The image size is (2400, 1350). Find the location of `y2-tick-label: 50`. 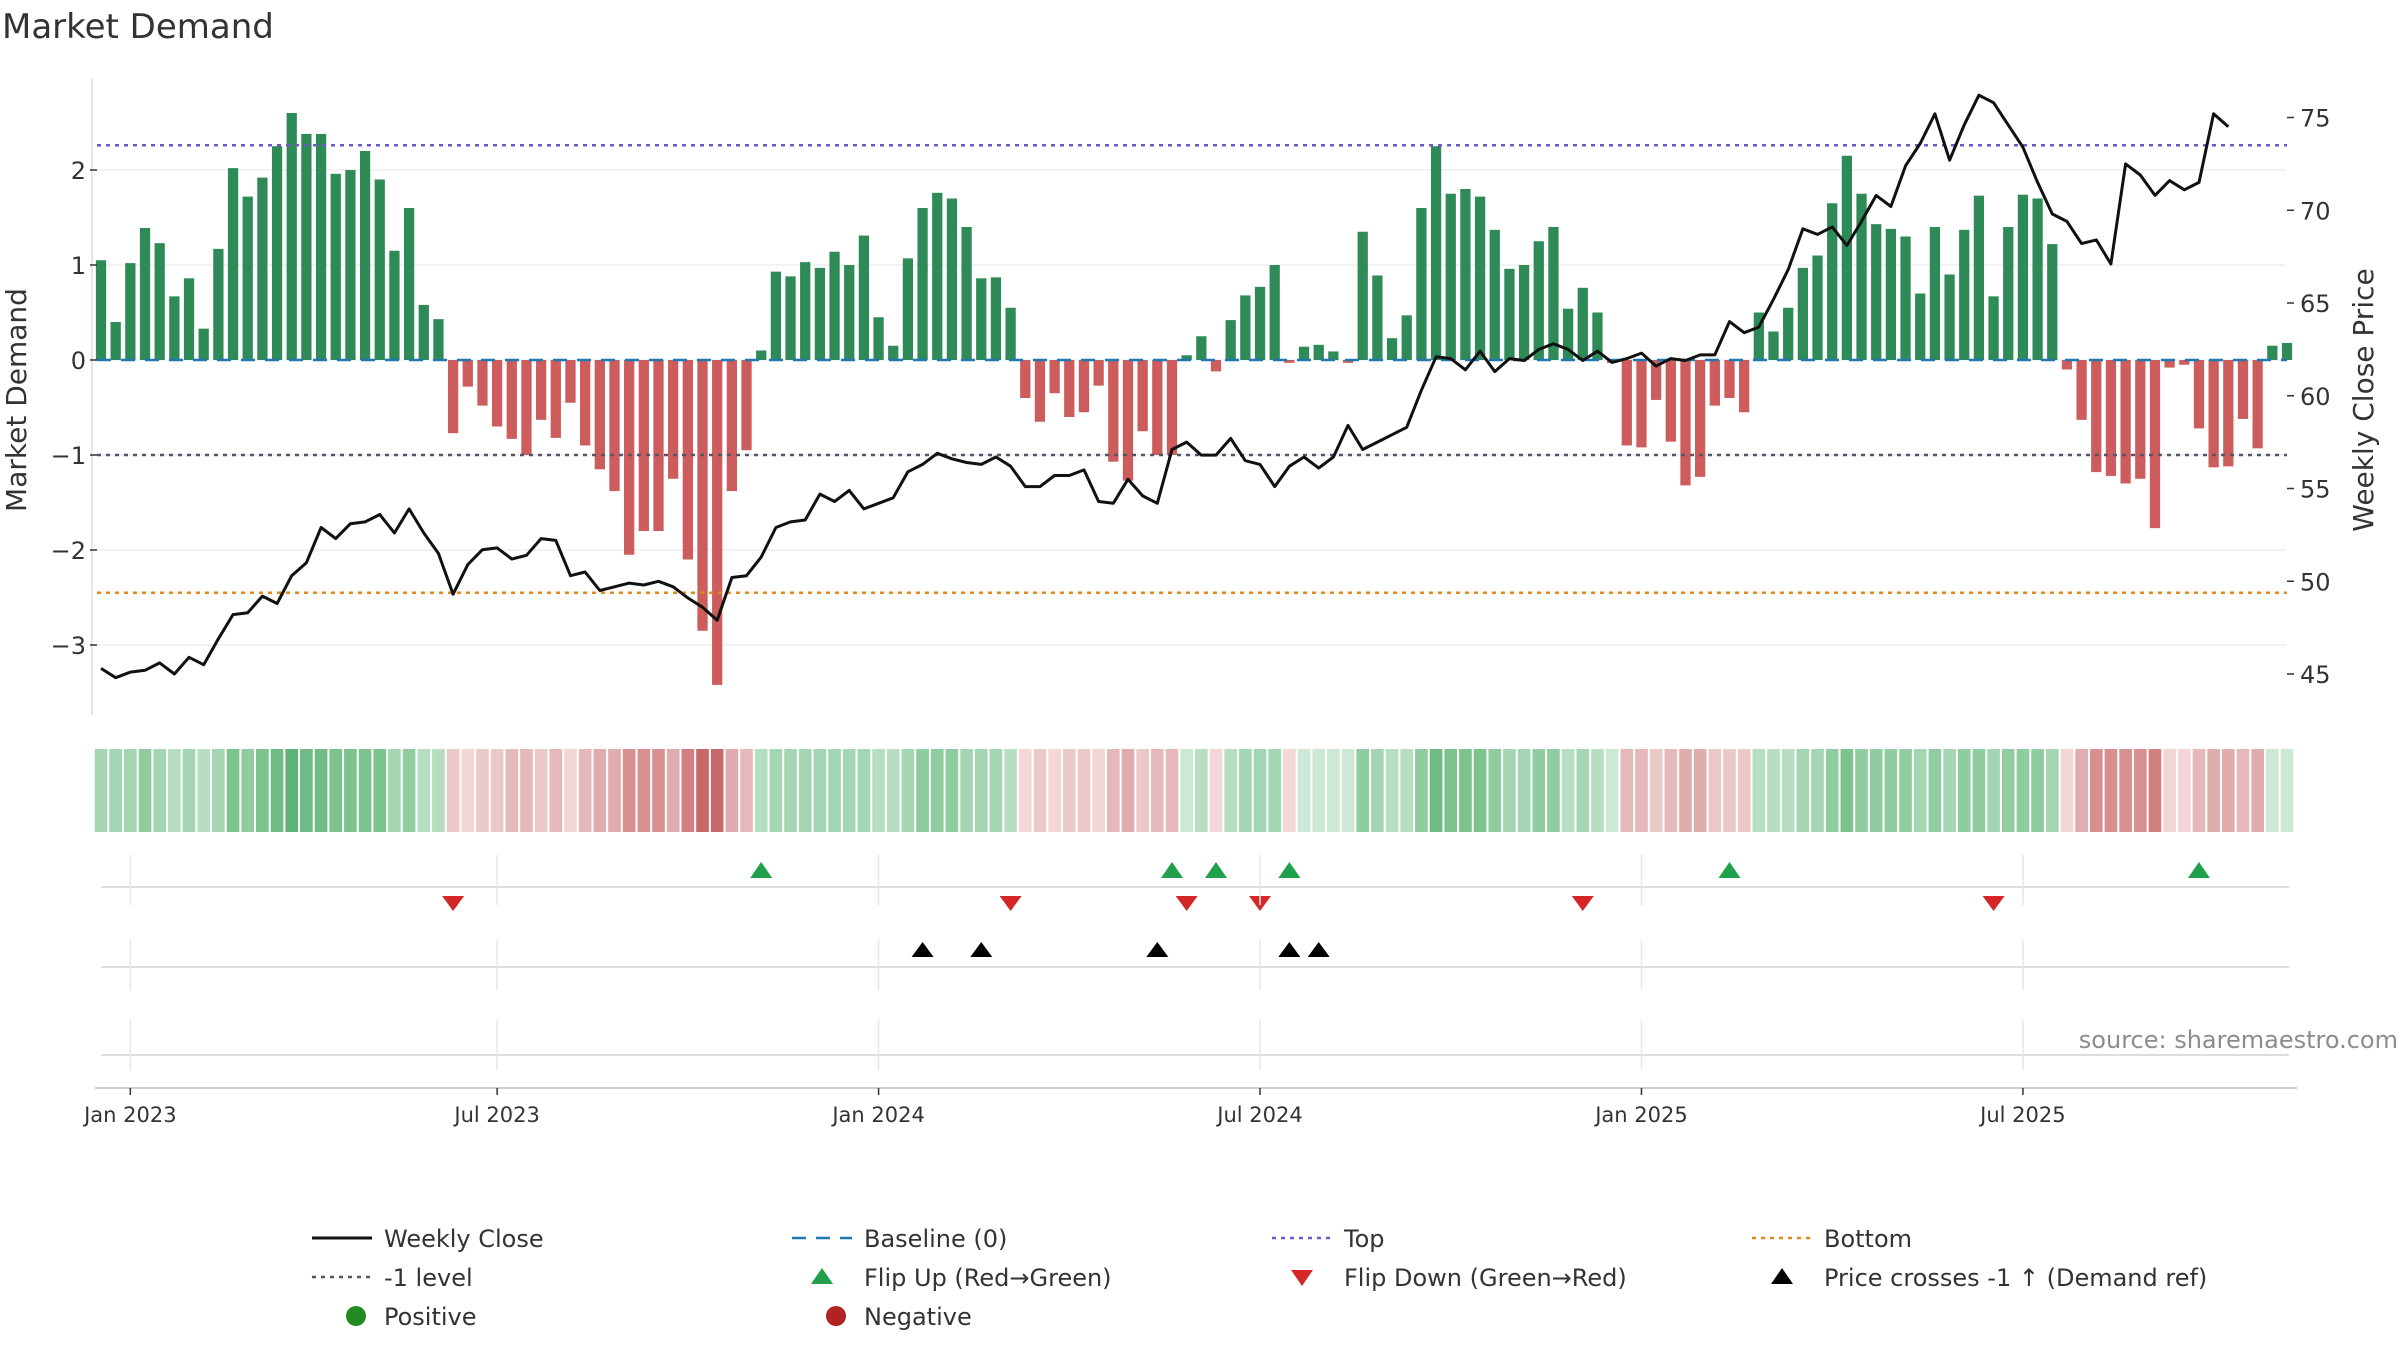

y2-tick-label: 50 is located at coordinates (2315, 582).